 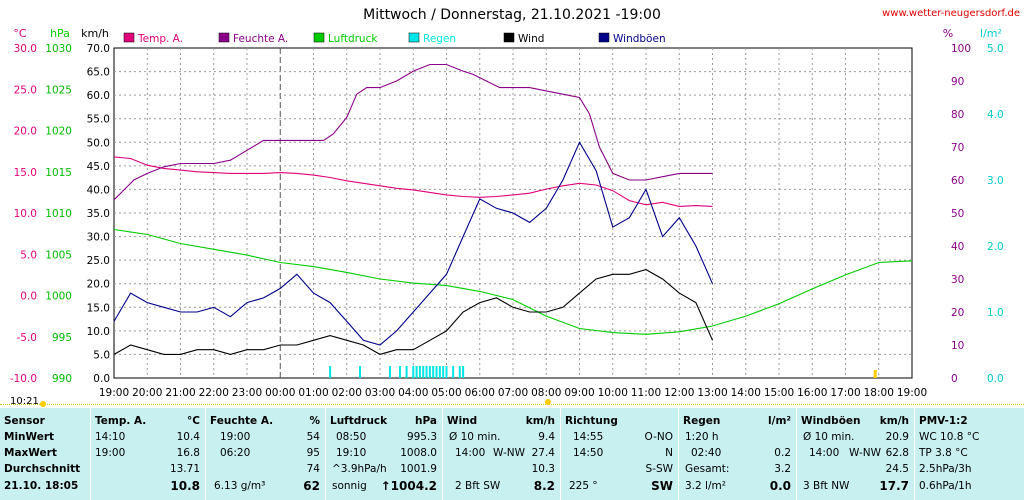 I want to click on humidity-unit: %, so click(x=314, y=421).